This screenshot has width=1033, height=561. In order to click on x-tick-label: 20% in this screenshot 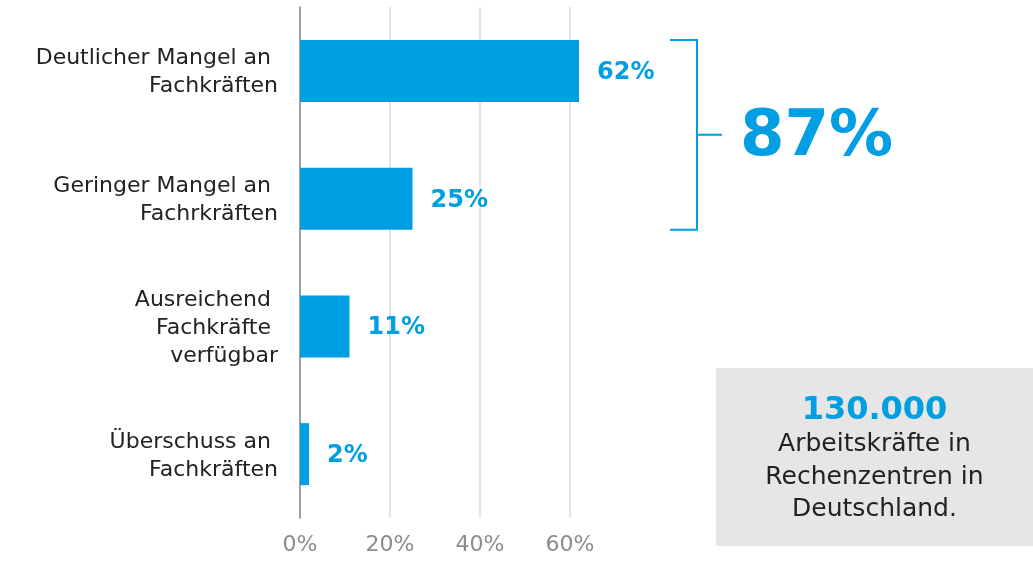, I will do `click(390, 543)`.